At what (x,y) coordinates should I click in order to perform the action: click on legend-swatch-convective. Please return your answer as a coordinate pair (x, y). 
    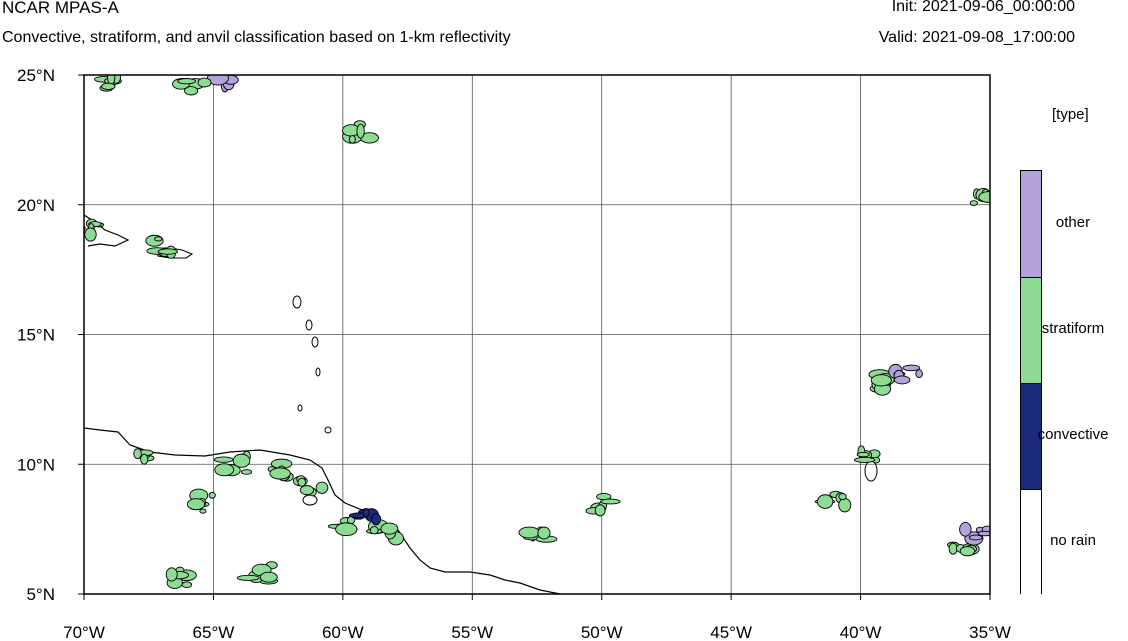
    Looking at the image, I should click on (1031, 436).